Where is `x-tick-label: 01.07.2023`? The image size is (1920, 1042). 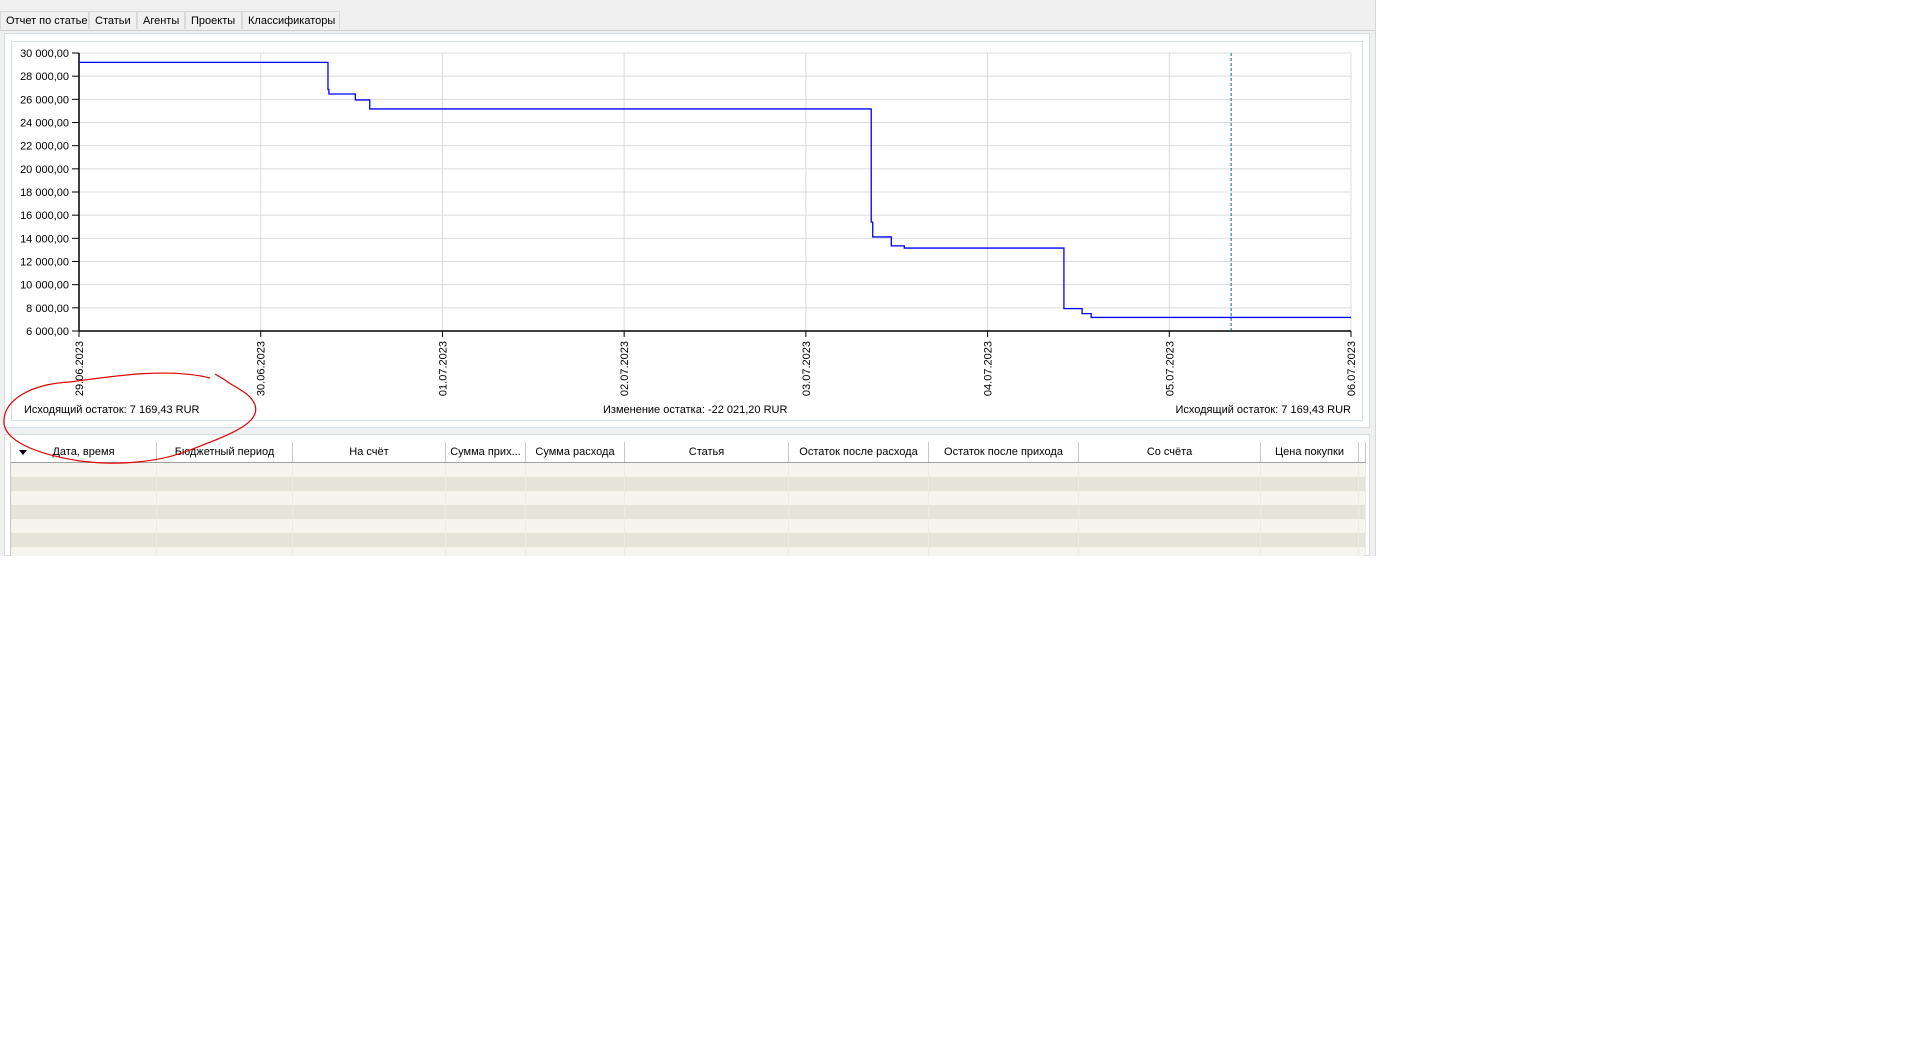
x-tick-label: 01.07.2023 is located at coordinates (443, 368).